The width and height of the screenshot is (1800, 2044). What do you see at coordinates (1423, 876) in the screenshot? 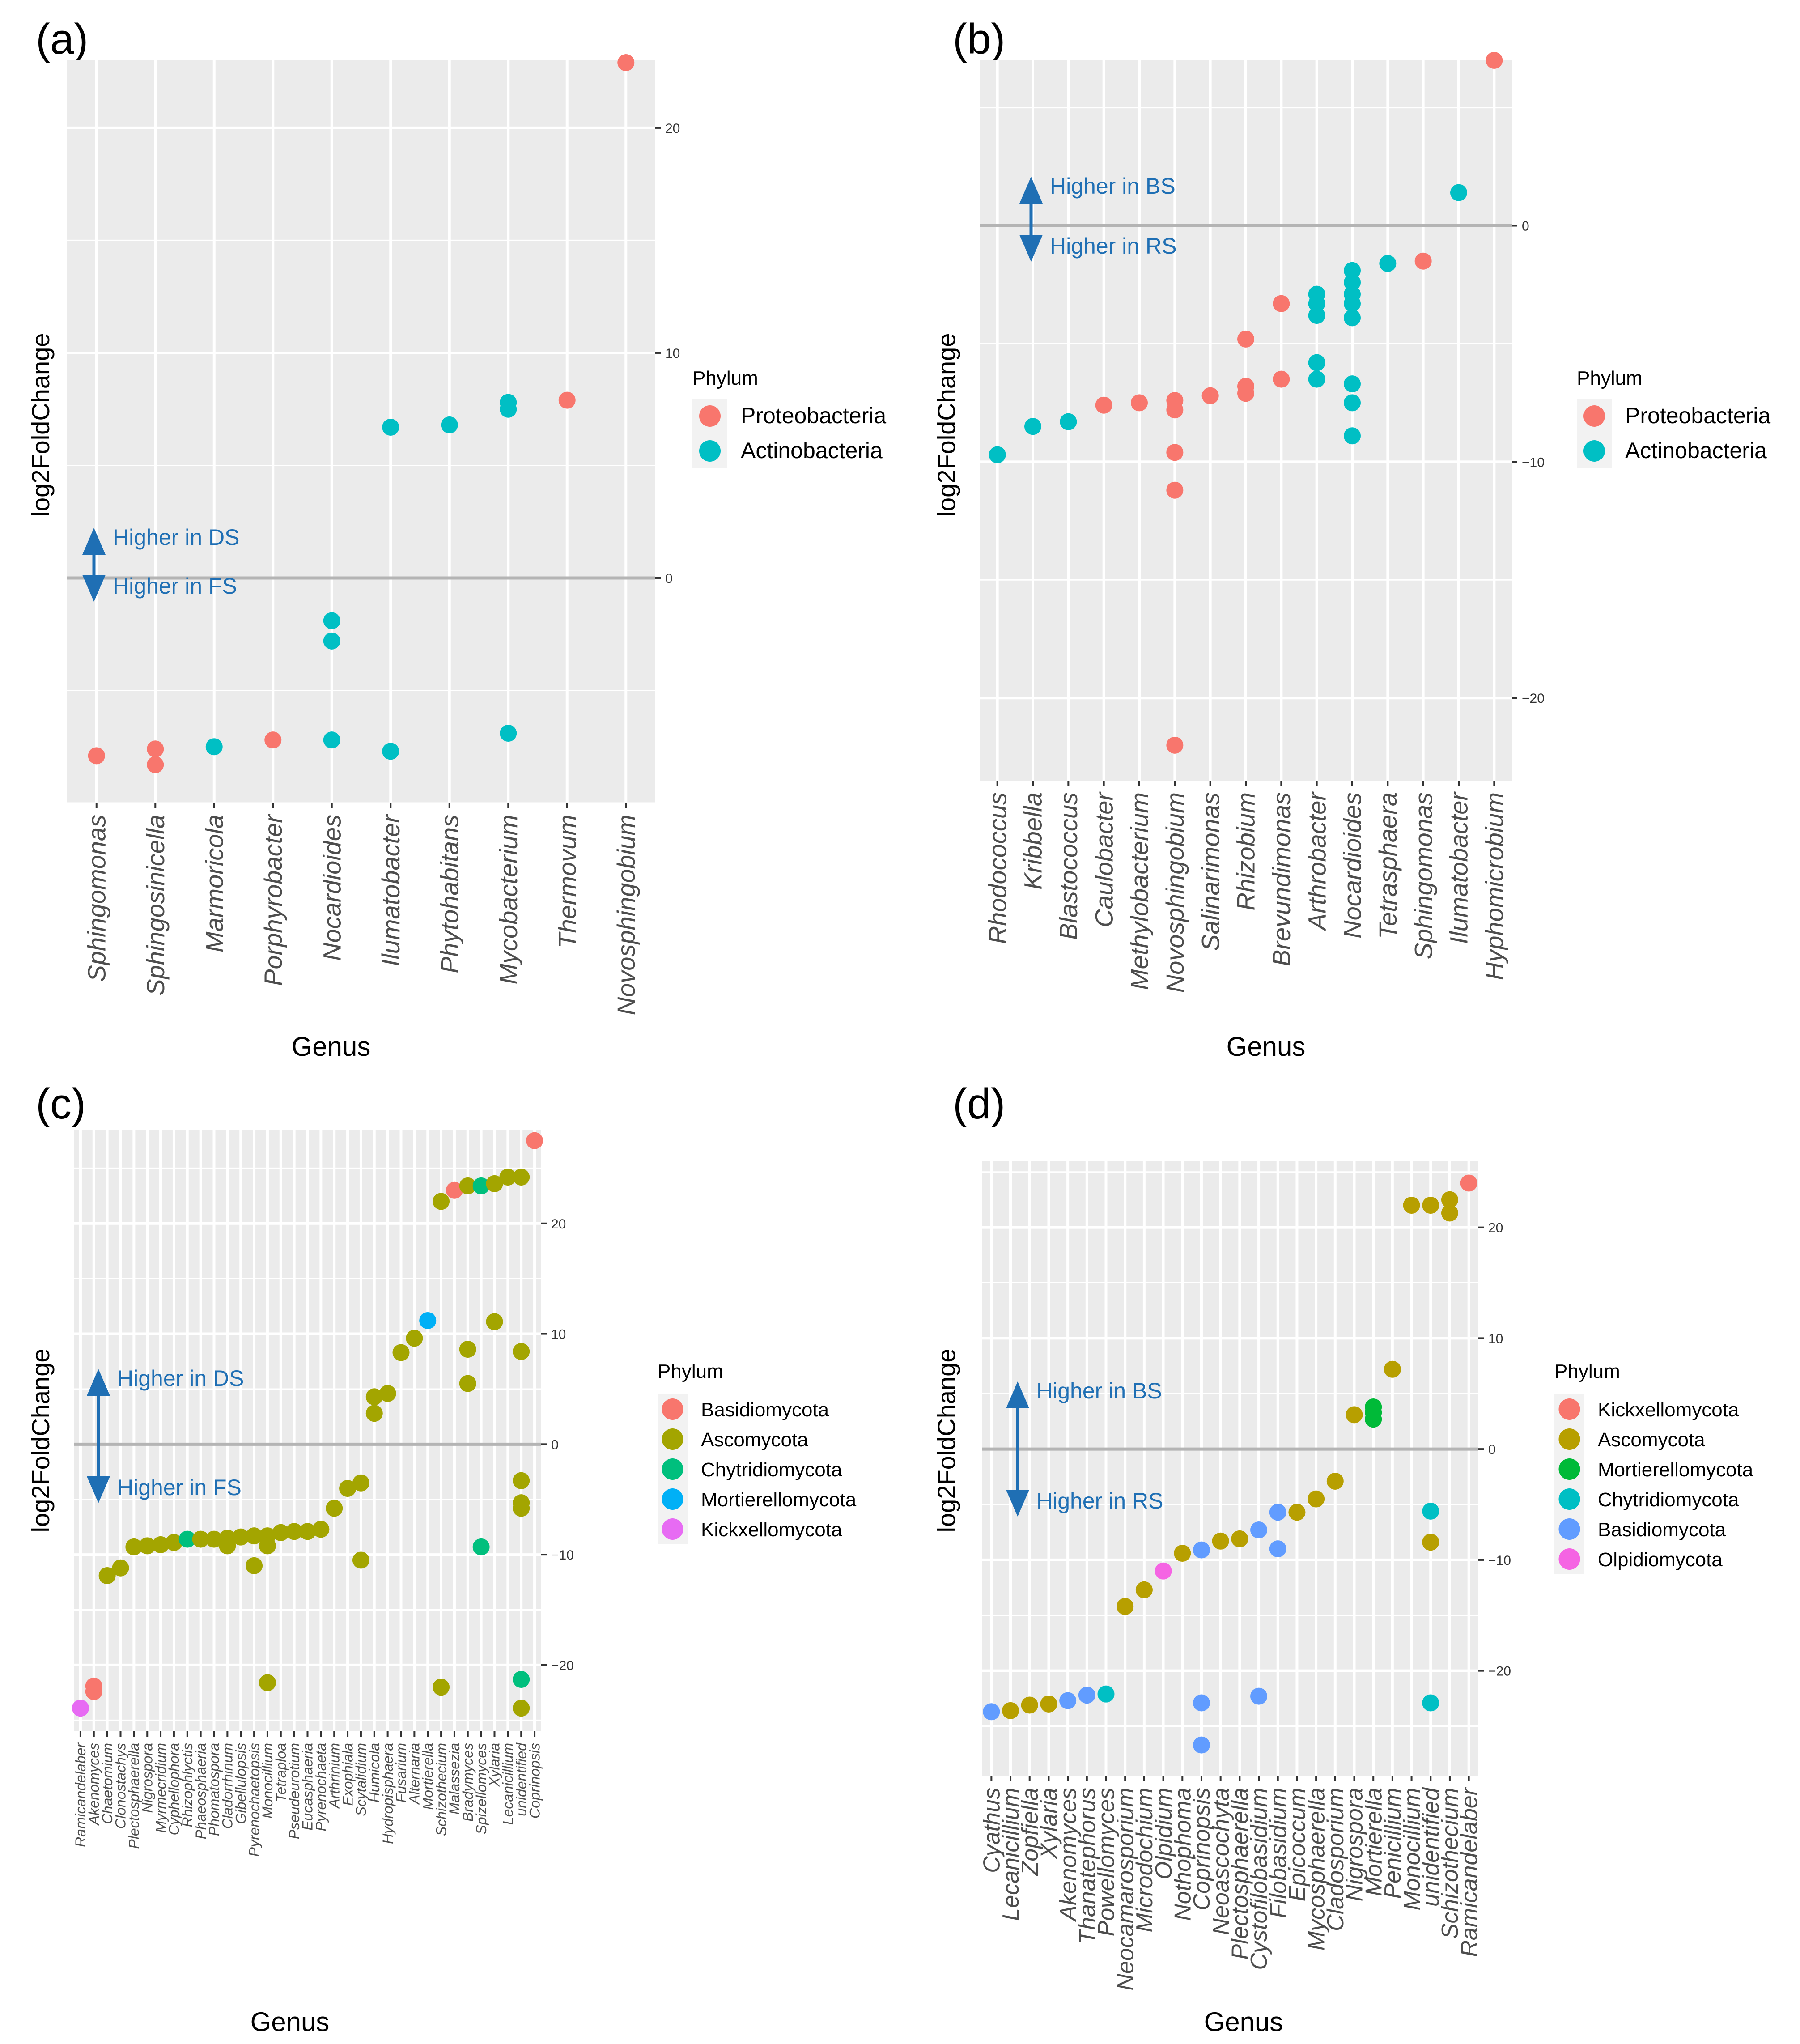
I see `x-category-label: Sphingomonas` at bounding box center [1423, 876].